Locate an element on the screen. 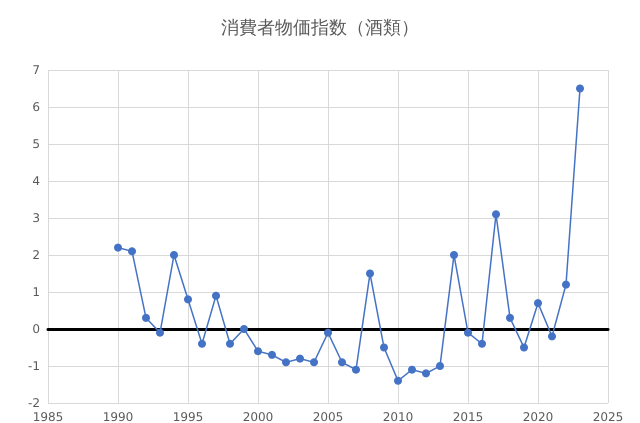 Image resolution: width=640 pixels, height=423 pixels. y-tick-label: 0 is located at coordinates (36, 329).